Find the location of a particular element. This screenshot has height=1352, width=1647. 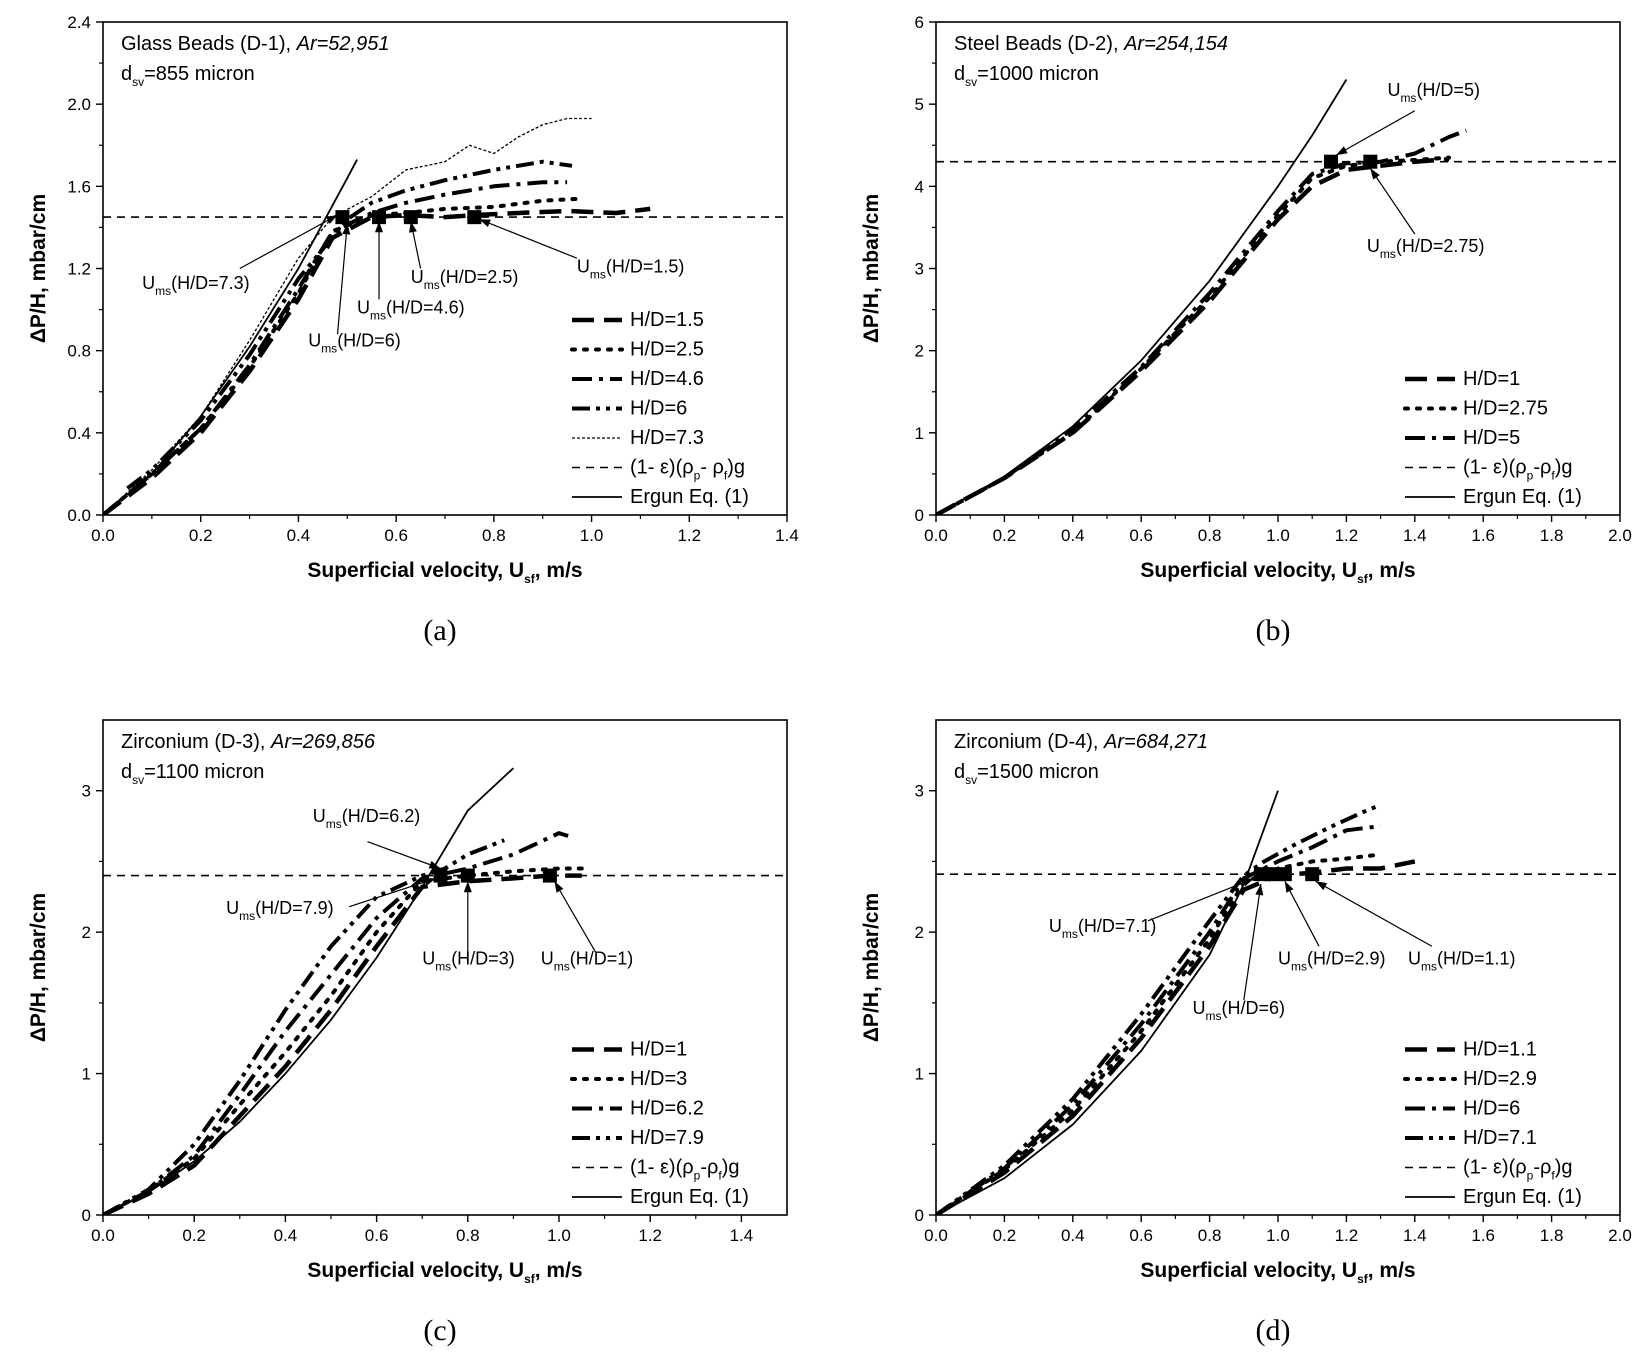

annotation-label: Ums(H/D=2.9) is located at coordinates (1332, 961).